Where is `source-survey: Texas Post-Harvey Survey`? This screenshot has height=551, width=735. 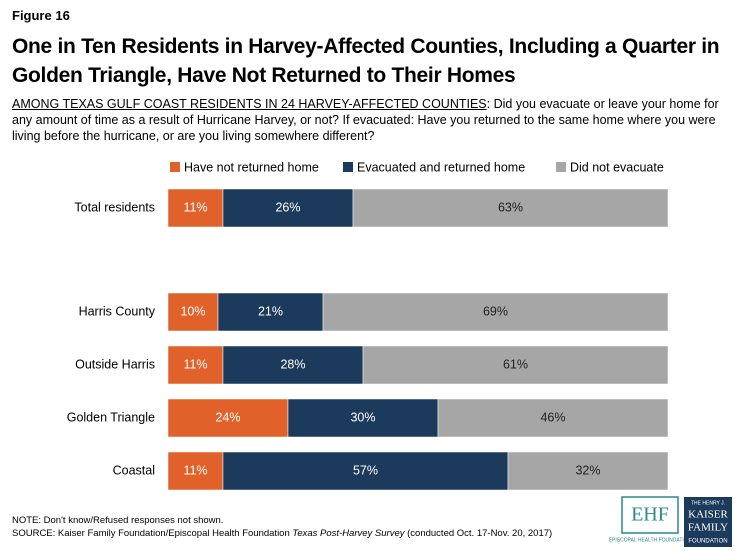 source-survey: Texas Post-Harvey Survey is located at coordinates (348, 533).